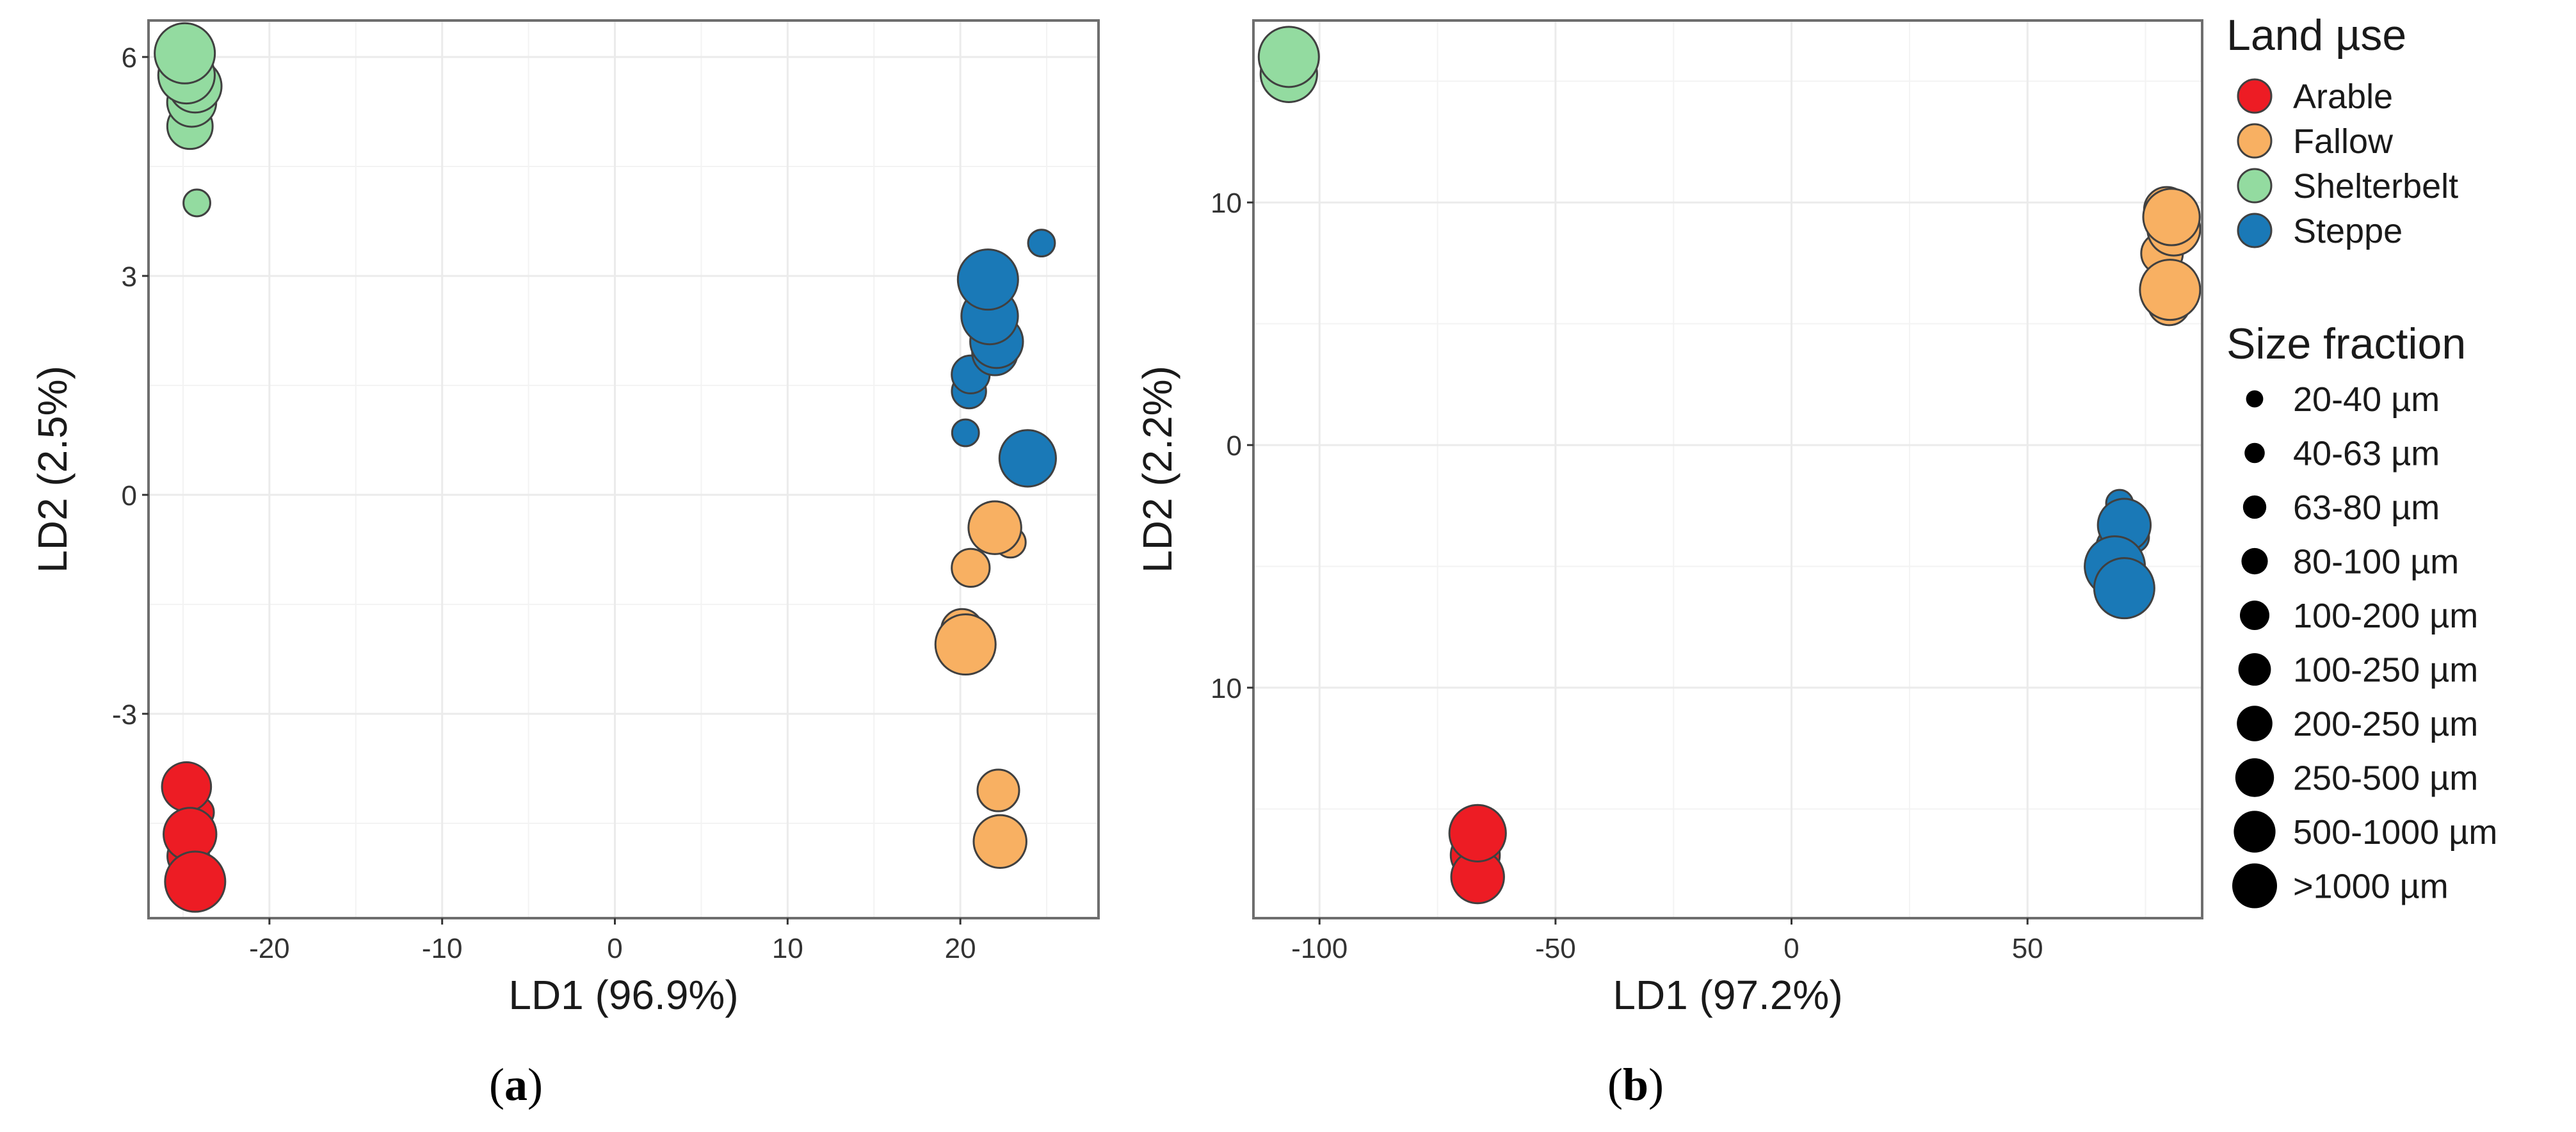  I want to click on y-tick-label: 3, so click(129, 277).